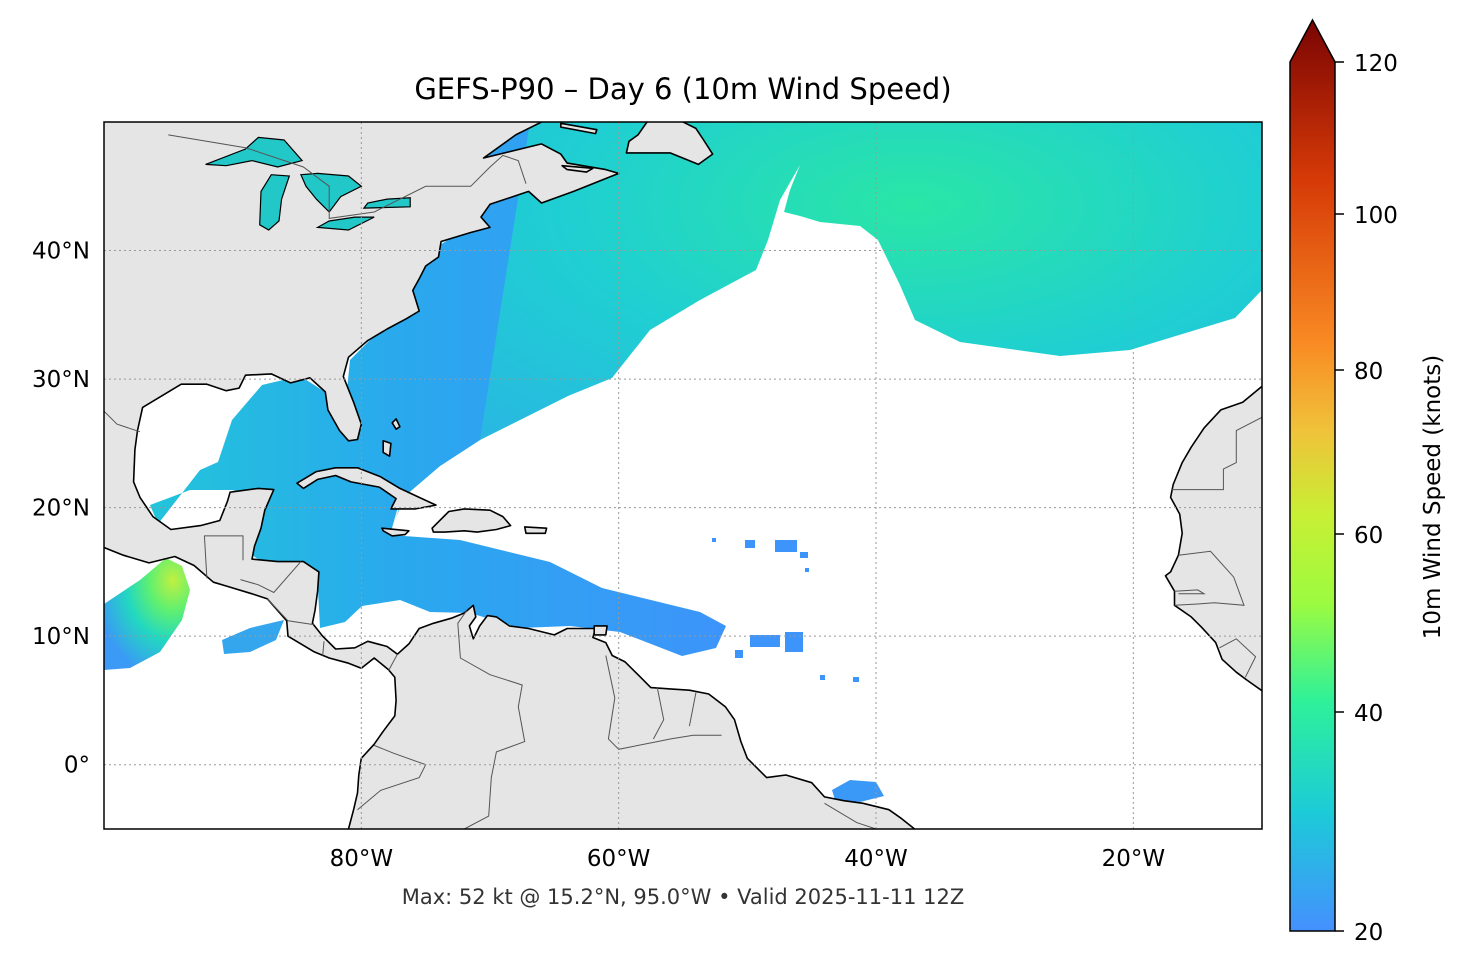  Describe the element at coordinates (1376, 216) in the screenshot. I see `colorbar-tick-label: 100` at that location.